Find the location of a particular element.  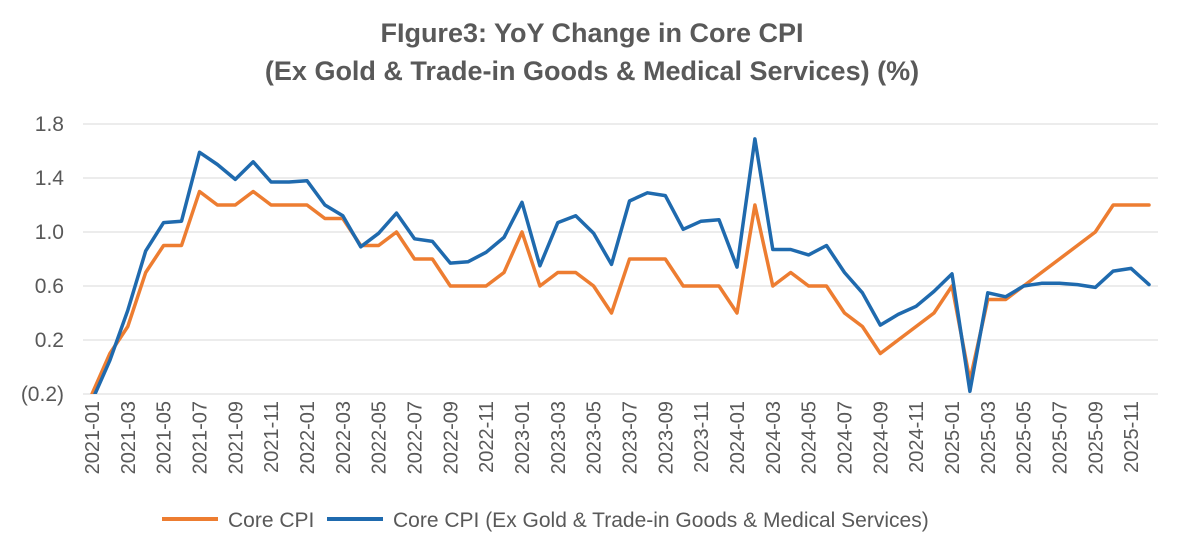

x-tick-label: 2025-05 is located at coordinates (1025, 437).